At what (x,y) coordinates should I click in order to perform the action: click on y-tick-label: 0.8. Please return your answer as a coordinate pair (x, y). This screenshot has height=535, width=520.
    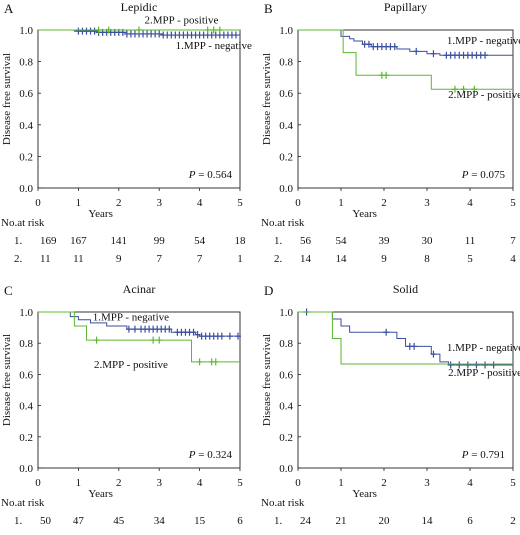
    Looking at the image, I should click on (286, 63).